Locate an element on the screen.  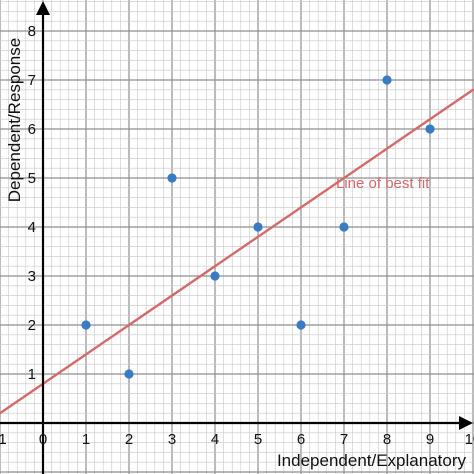
x-axis-title: Independent/Explanatory is located at coordinates (372, 460).